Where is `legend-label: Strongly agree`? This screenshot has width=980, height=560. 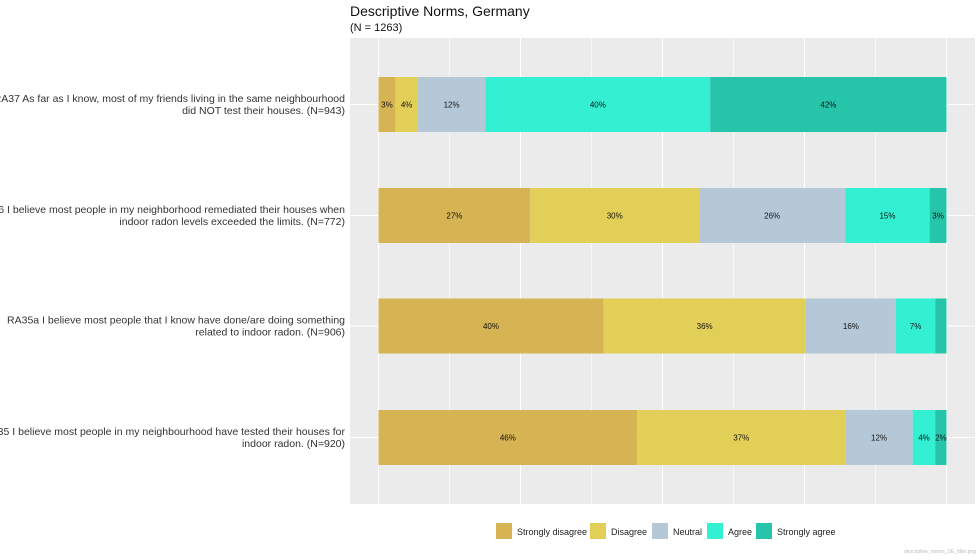
legend-label: Strongly agree is located at coordinates (806, 532).